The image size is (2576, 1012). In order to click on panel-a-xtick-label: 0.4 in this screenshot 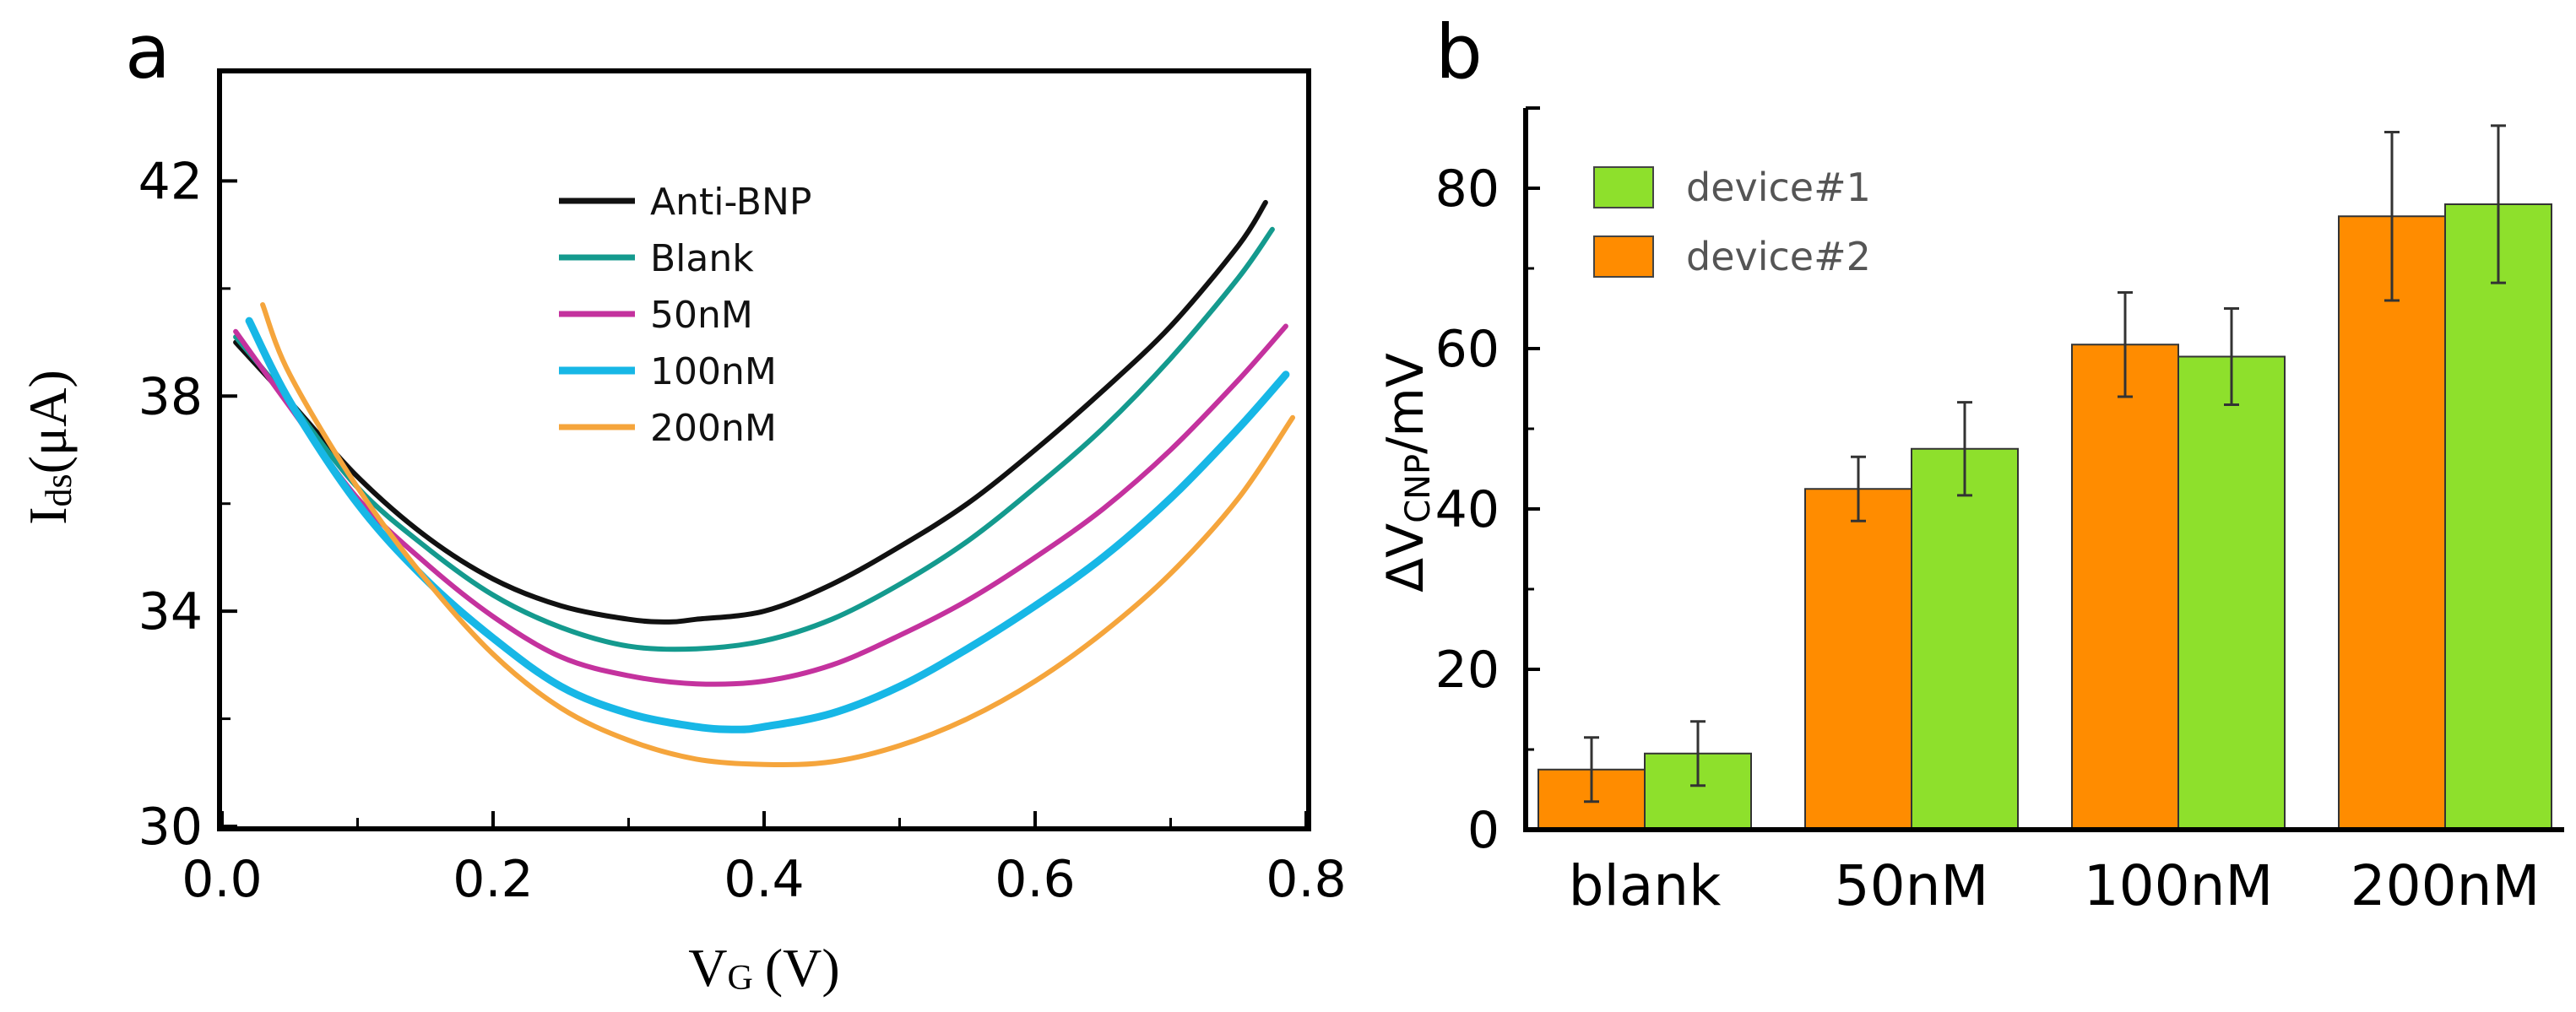, I will do `click(764, 879)`.